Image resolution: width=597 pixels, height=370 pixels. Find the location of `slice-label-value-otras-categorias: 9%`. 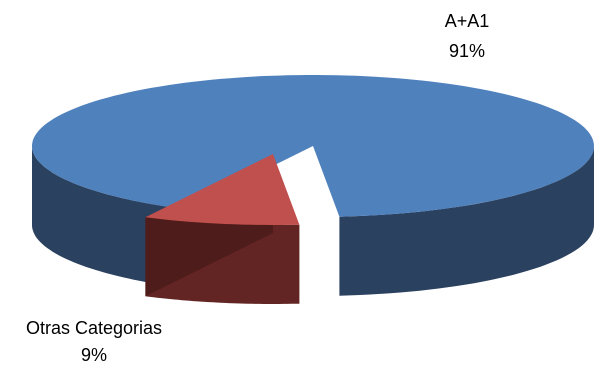

slice-label-value-otras-categorias: 9% is located at coordinates (94, 355).